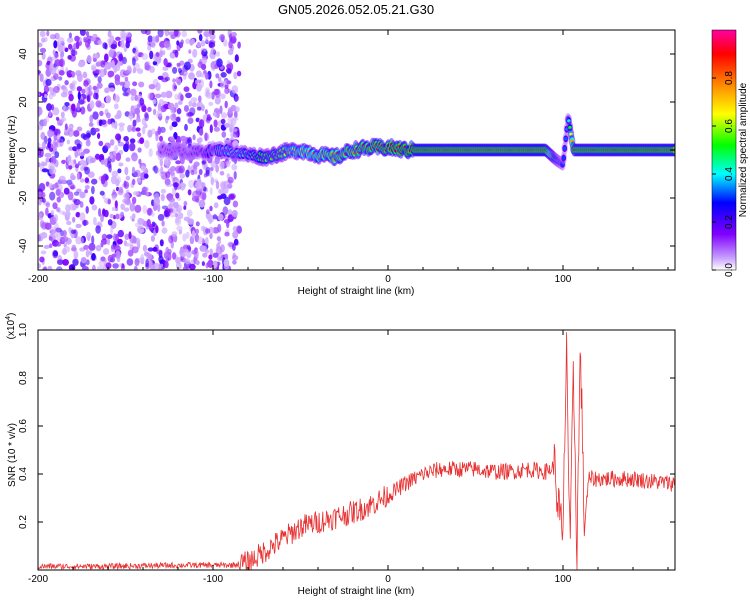 The width and height of the screenshot is (750, 600). Describe the element at coordinates (729, 126) in the screenshot. I see `colorbar-tick-label: 0.6` at that location.